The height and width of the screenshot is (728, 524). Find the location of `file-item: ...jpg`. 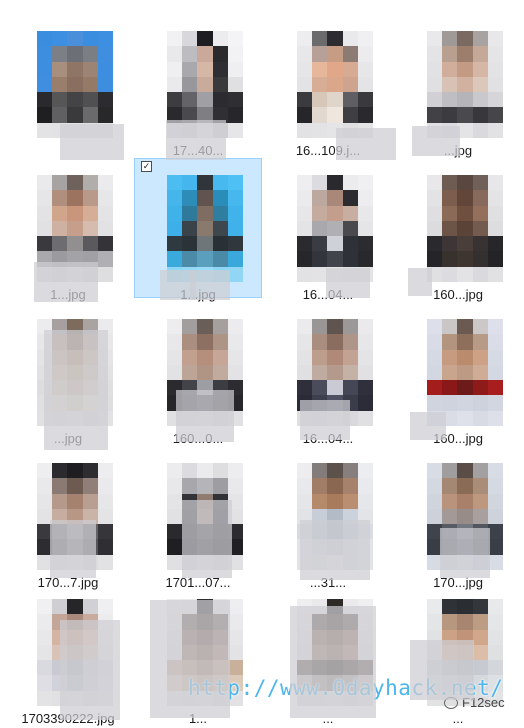

file-item: ...jpg is located at coordinates (458, 86).